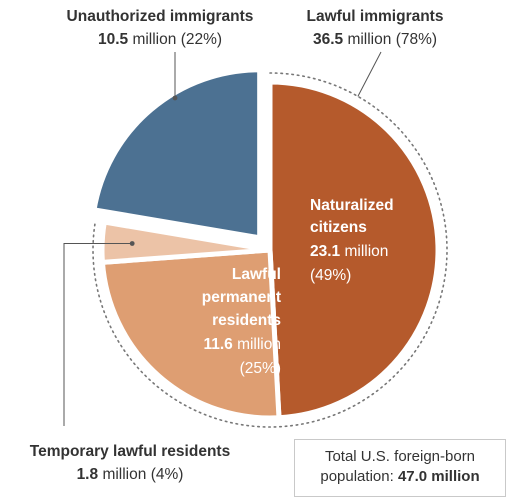 The height and width of the screenshot is (504, 513). Describe the element at coordinates (438, 476) in the screenshot. I see `total-line2-value: 47.0 million` at that location.